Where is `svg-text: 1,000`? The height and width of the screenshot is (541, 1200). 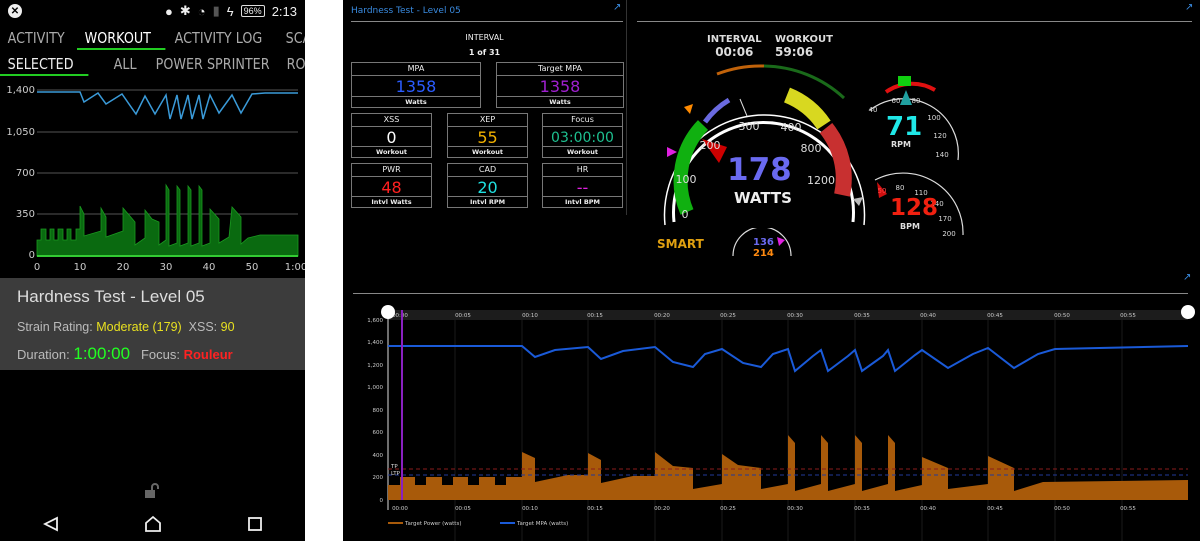
svg-text: 1,000 is located at coordinates (375, 388).